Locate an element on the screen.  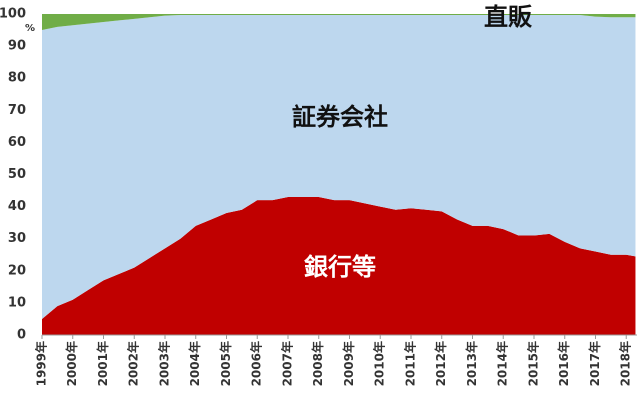
x-tick-label: 2000年 is located at coordinates (71, 363).